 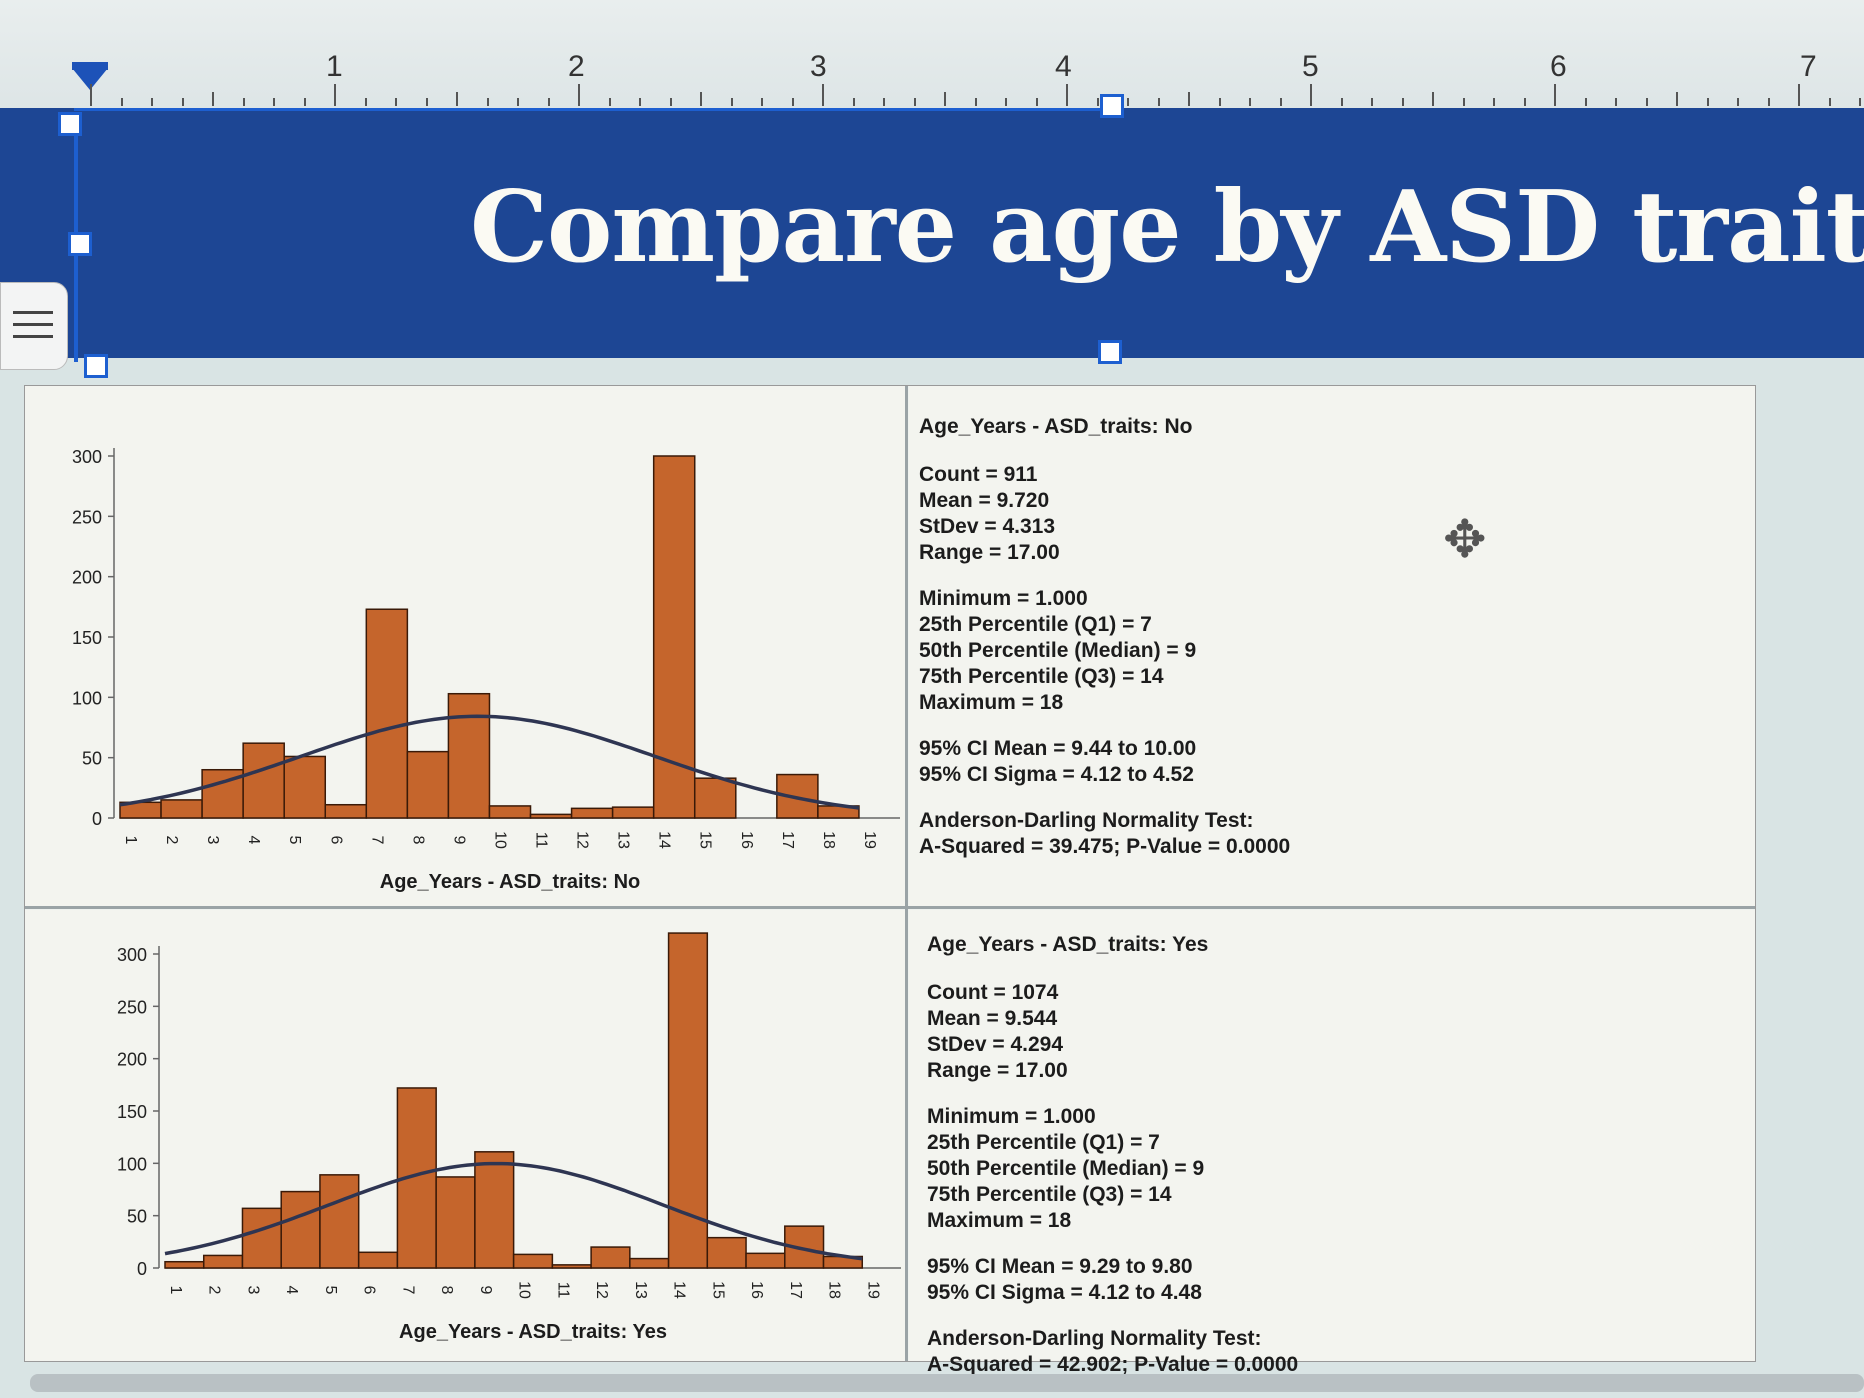 What do you see at coordinates (1465, 540) in the screenshot?
I see `move-cursor-icon: ✥` at bounding box center [1465, 540].